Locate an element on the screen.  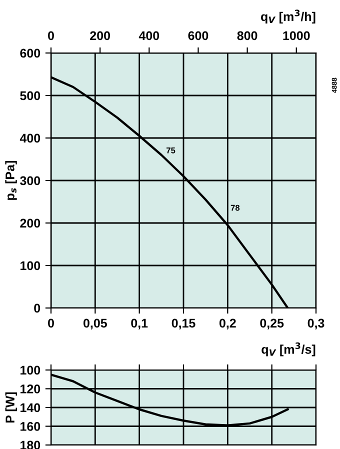
y-tick-label: 0 is located at coordinates (37, 308).